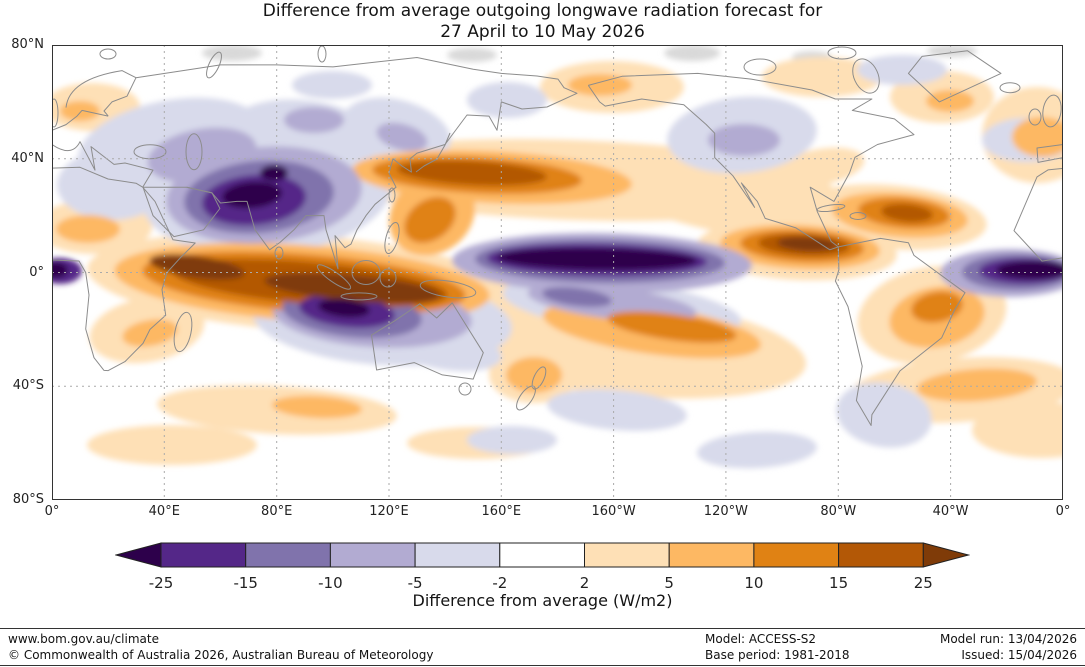 This screenshot has height=667, width=1085. Describe the element at coordinates (1035, 117) in the screenshot. I see `coastline-ireland` at that location.